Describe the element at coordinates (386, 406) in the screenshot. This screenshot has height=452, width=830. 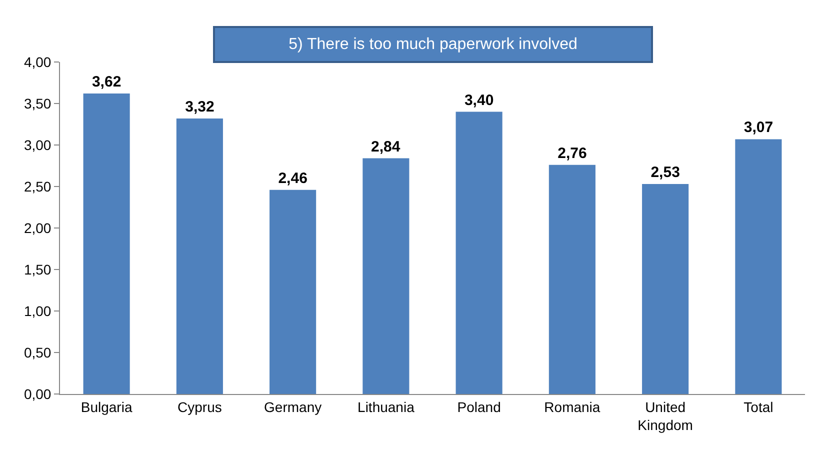
I see `x-tick-label: Lithuania` at that location.